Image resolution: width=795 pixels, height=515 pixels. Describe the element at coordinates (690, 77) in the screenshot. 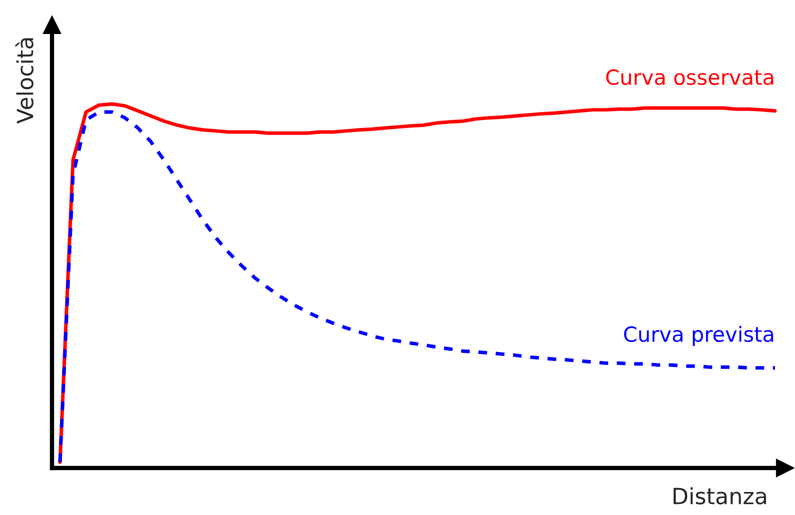

I see `series-label: Curva osservata` at that location.